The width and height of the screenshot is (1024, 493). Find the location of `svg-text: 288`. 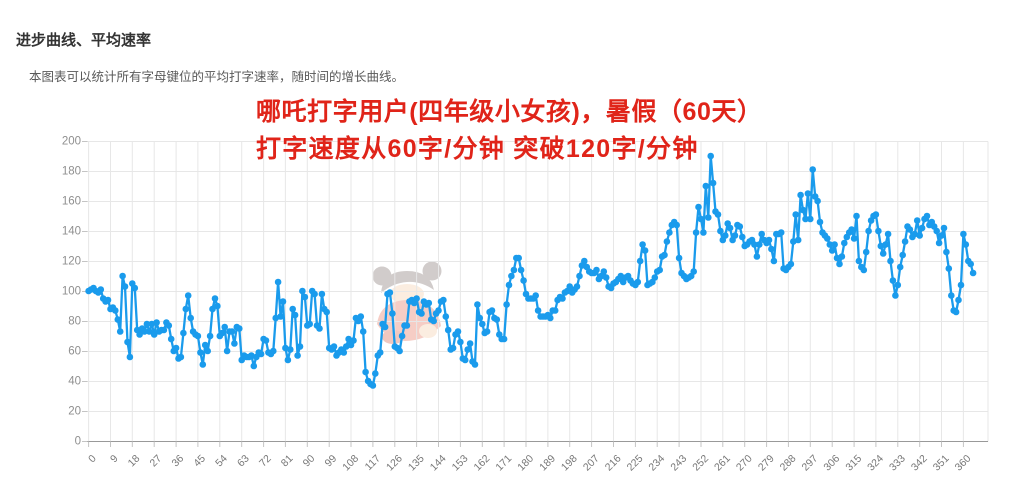

svg-text: 288 is located at coordinates (788, 463).